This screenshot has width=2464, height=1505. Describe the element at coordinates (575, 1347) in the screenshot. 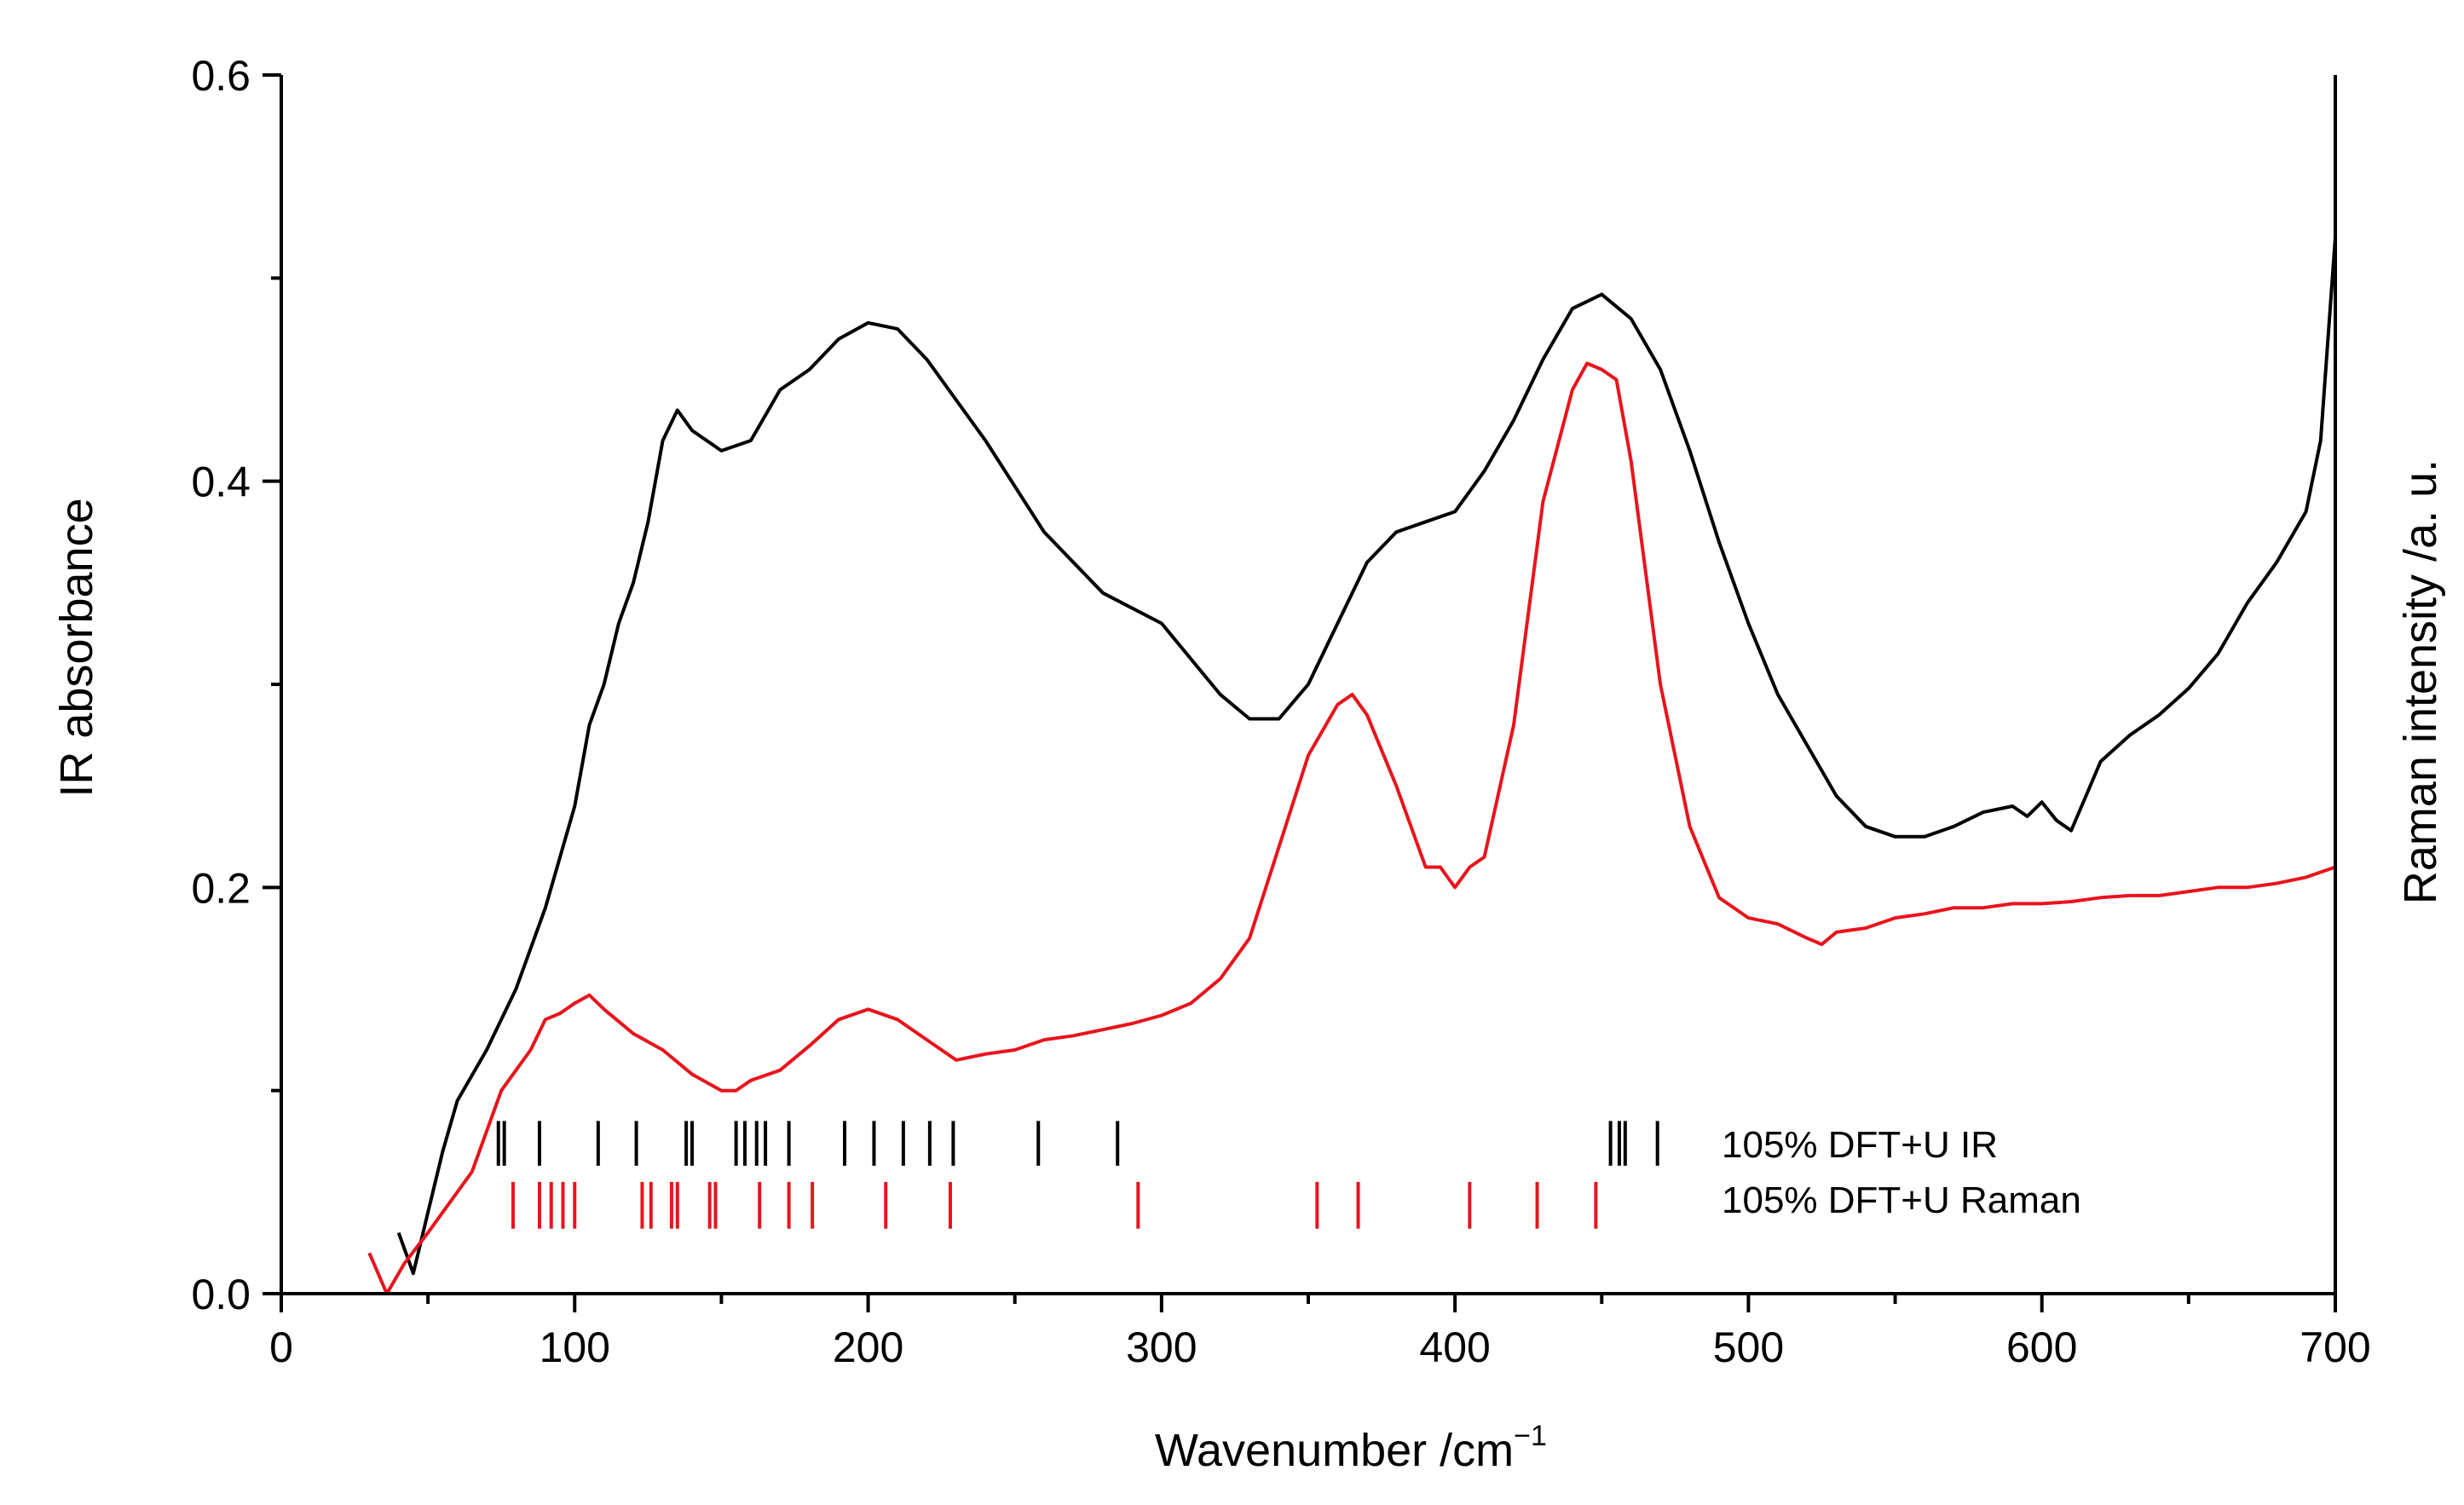

I see `x-tick-label: 100` at that location.